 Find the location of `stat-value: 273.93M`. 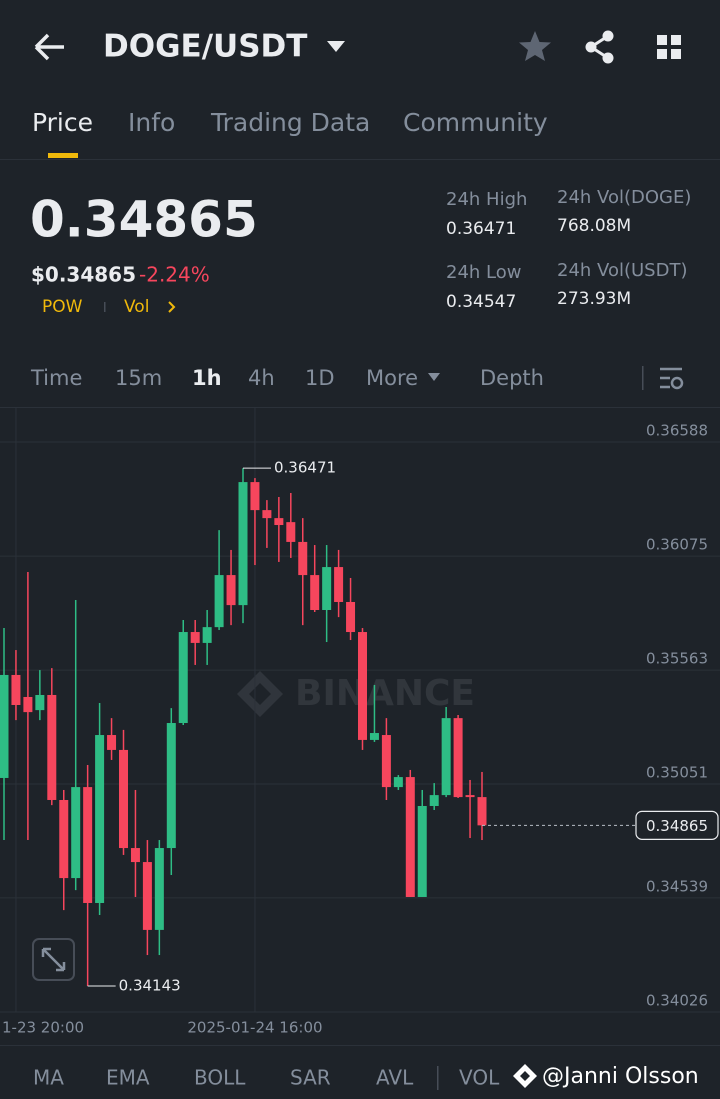

stat-value: 273.93M is located at coordinates (594, 299).